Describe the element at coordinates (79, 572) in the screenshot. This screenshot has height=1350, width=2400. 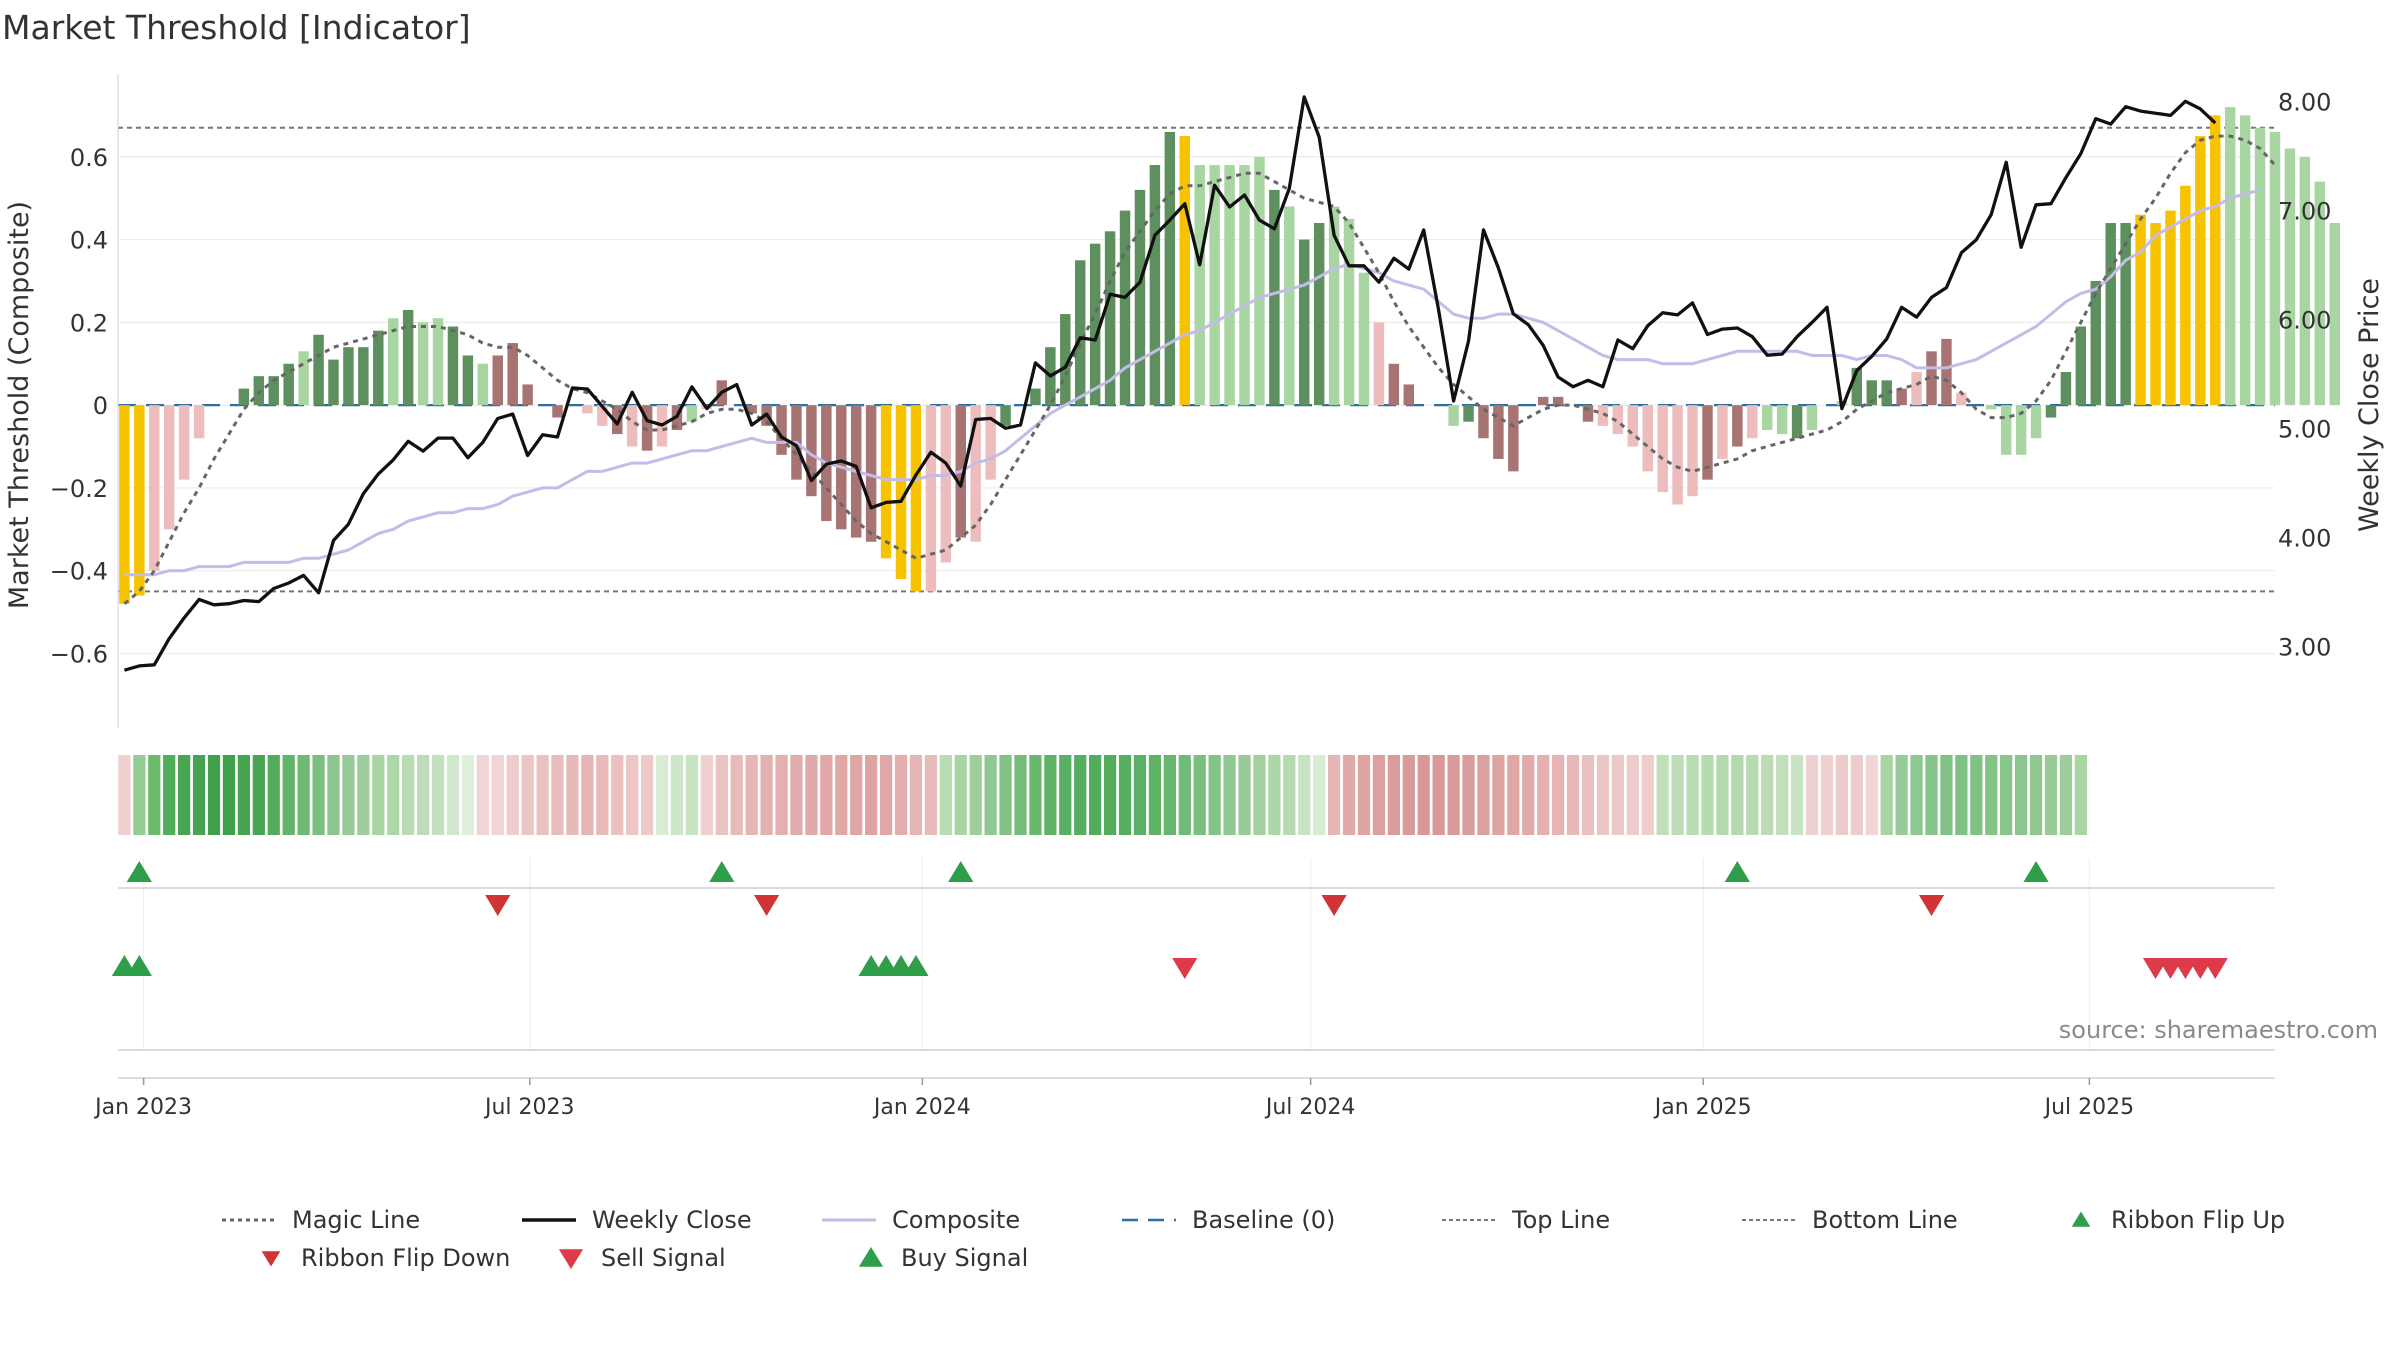
I see `y-tick-label: −0.4` at that location.